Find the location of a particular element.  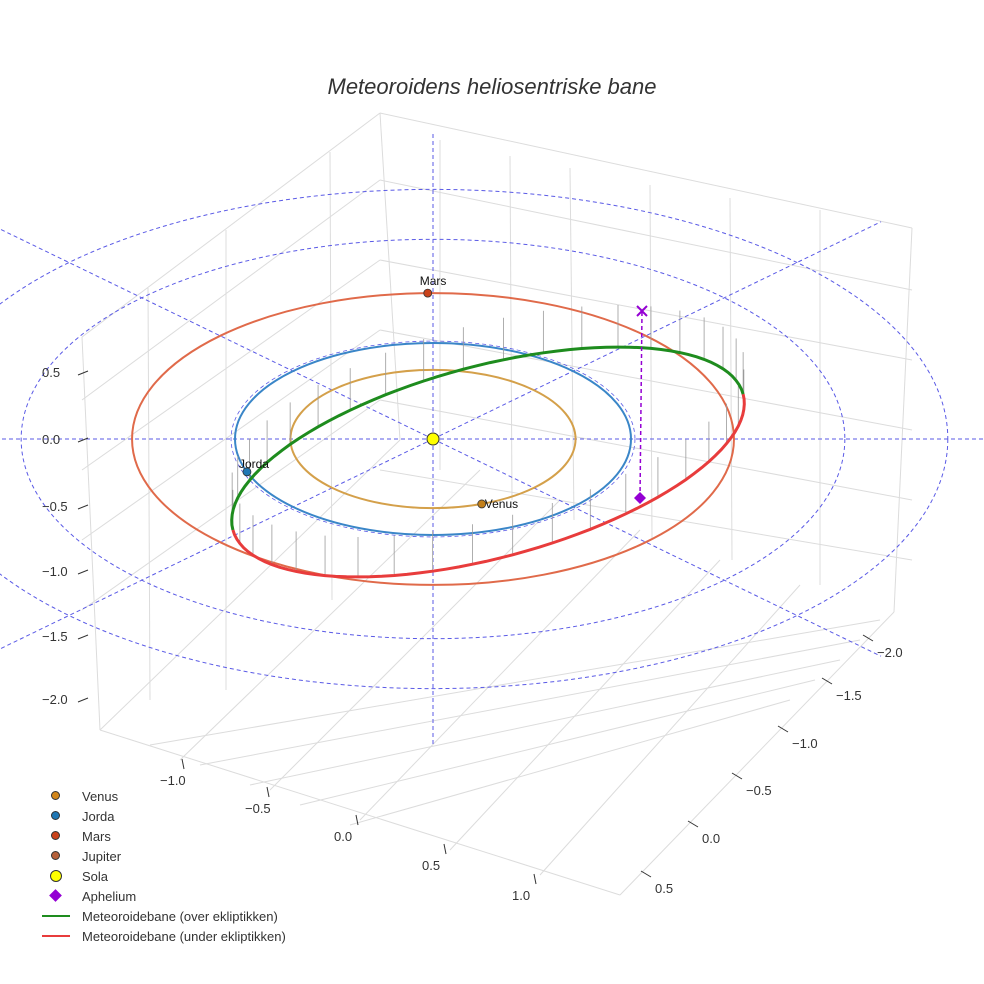

legend-item-sola: Sola is located at coordinates (162, 876).